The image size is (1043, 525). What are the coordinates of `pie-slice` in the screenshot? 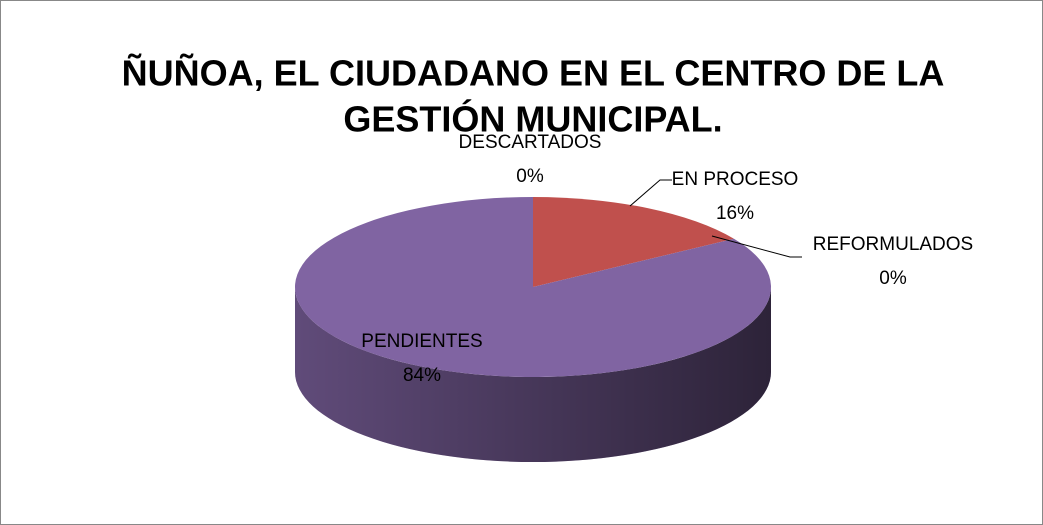 It's located at (633, 242).